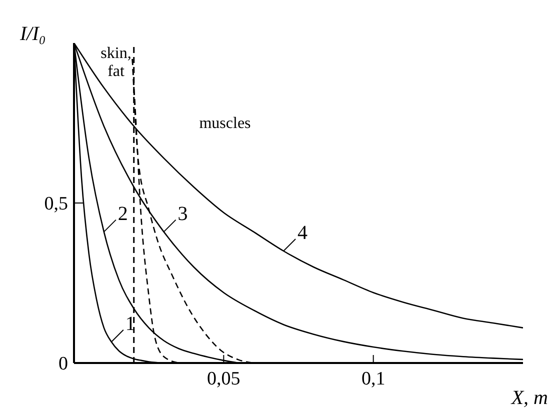 The height and width of the screenshot is (412, 554). Describe the element at coordinates (63, 364) in the screenshot. I see `y-tick-label: 0` at that location.